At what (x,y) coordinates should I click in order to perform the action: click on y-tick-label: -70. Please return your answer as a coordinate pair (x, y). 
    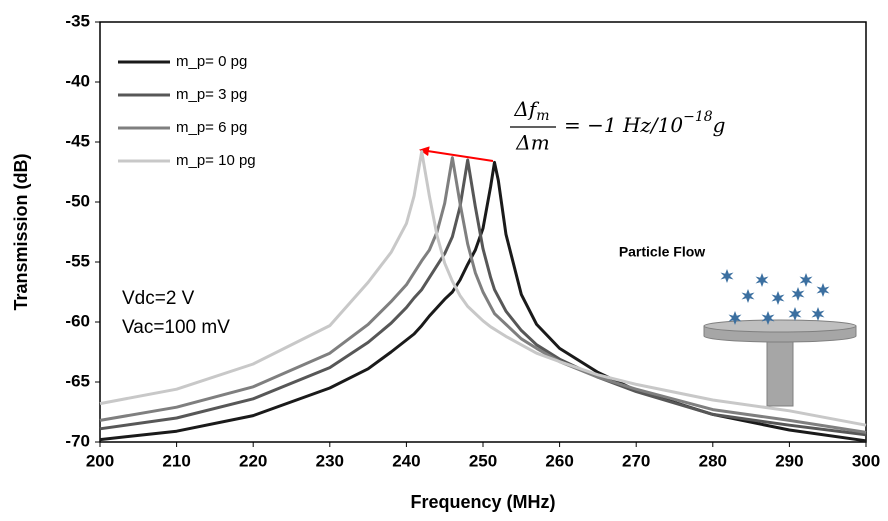
    Looking at the image, I should click on (77, 440).